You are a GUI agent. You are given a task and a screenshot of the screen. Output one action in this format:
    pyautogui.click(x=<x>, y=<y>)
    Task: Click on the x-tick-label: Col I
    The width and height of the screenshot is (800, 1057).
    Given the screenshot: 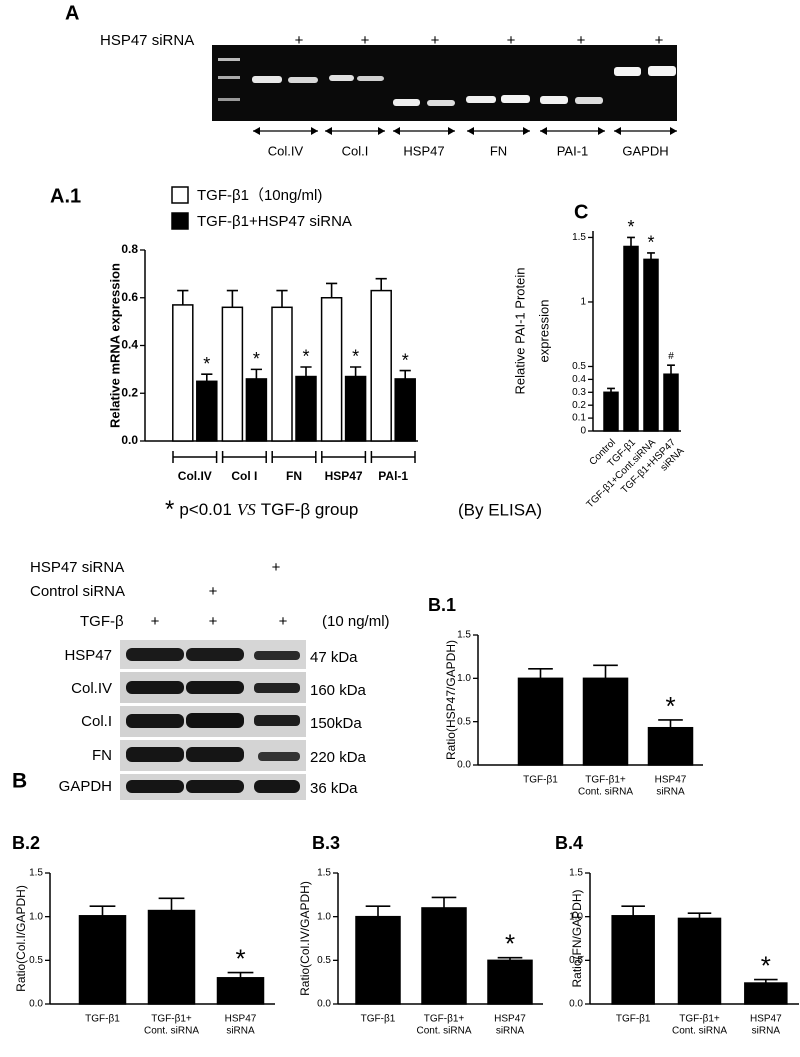 What is the action you would take?
    pyautogui.click(x=244, y=476)
    